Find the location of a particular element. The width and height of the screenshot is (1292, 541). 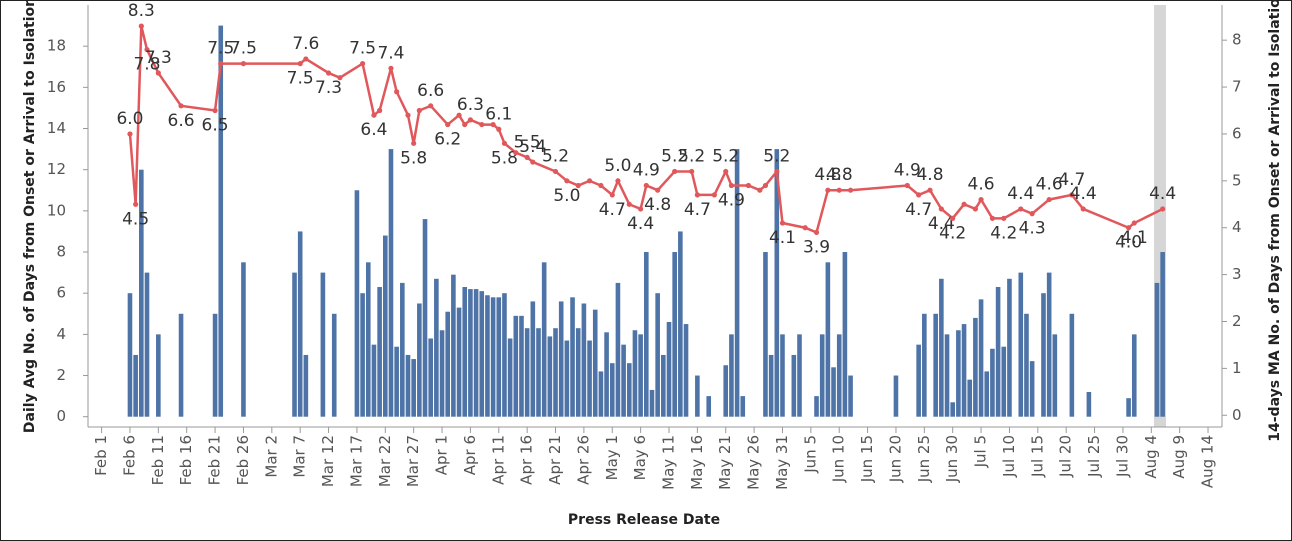

x-tick-label: Jul 5 is located at coordinates (981, 451).